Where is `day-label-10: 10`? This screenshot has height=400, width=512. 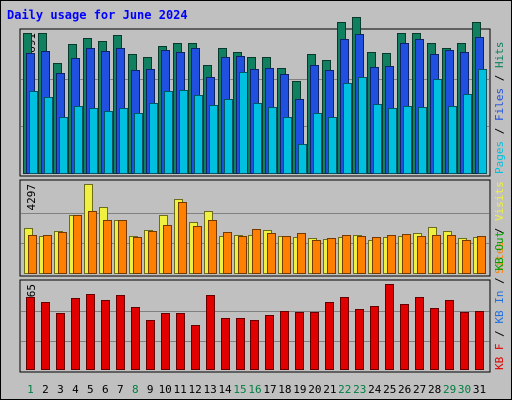
day-label-10: 10 is located at coordinates (165, 389).